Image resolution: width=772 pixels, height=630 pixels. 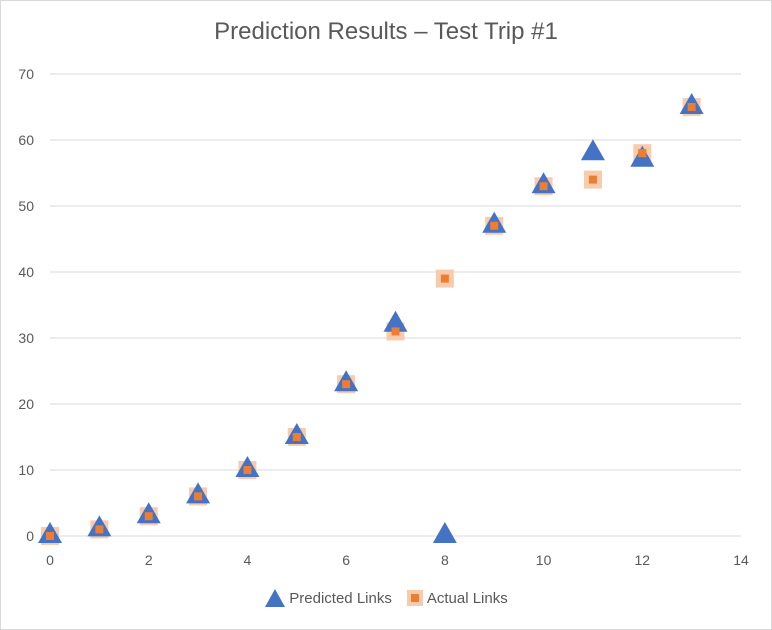 I want to click on legend: Predicted Links Actual Links, so click(x=386, y=598).